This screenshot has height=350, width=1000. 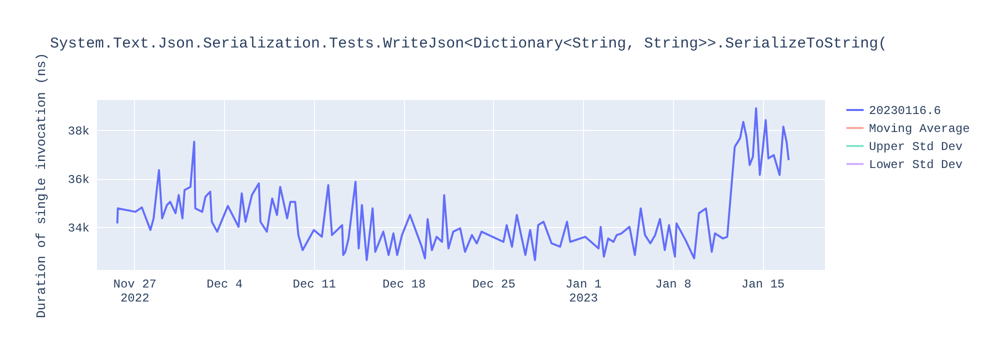 What do you see at coordinates (916, 147) in the screenshot?
I see `legend-label: Upper Std Dev` at bounding box center [916, 147].